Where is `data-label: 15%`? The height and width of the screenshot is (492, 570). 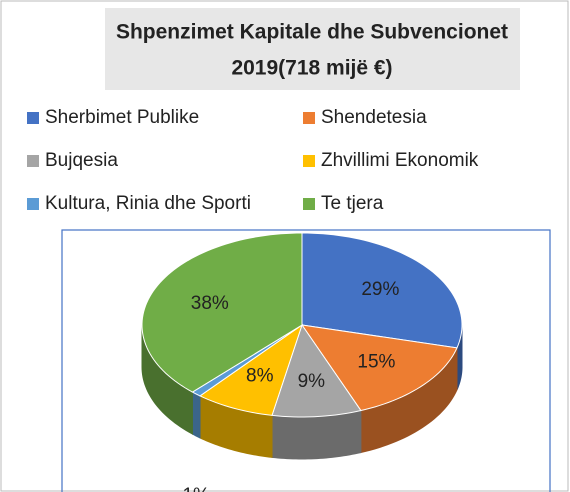
data-label: 15% is located at coordinates (376, 362).